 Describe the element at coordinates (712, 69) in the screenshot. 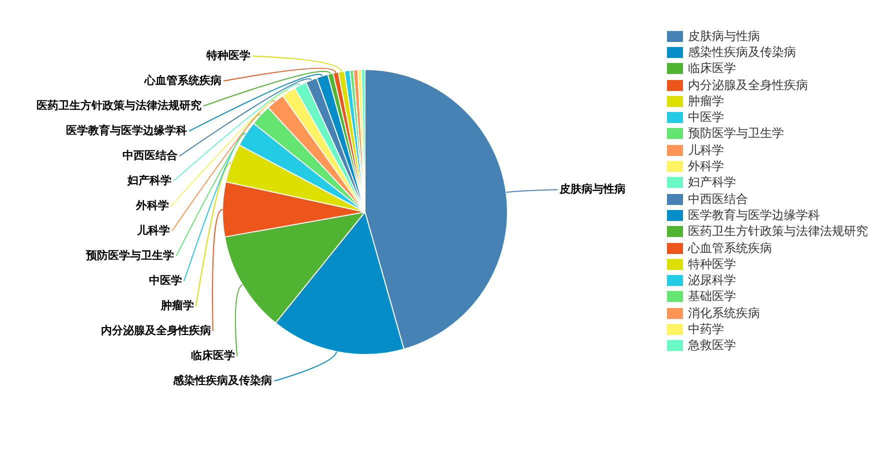

I see `legend-label: 临床医学` at that location.